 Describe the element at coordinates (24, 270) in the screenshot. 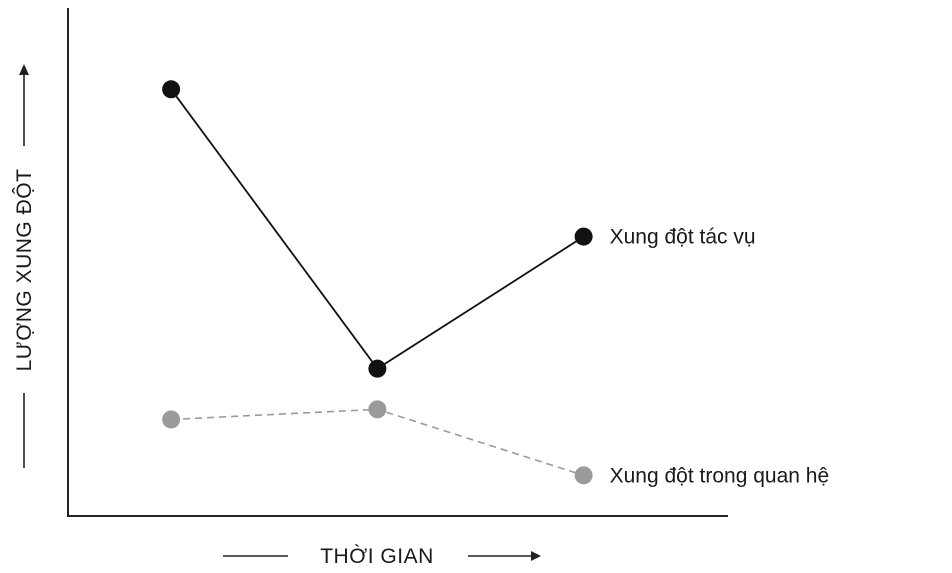

I see `y-axis-title: LƯỢNG XUNG ĐỘT` at that location.